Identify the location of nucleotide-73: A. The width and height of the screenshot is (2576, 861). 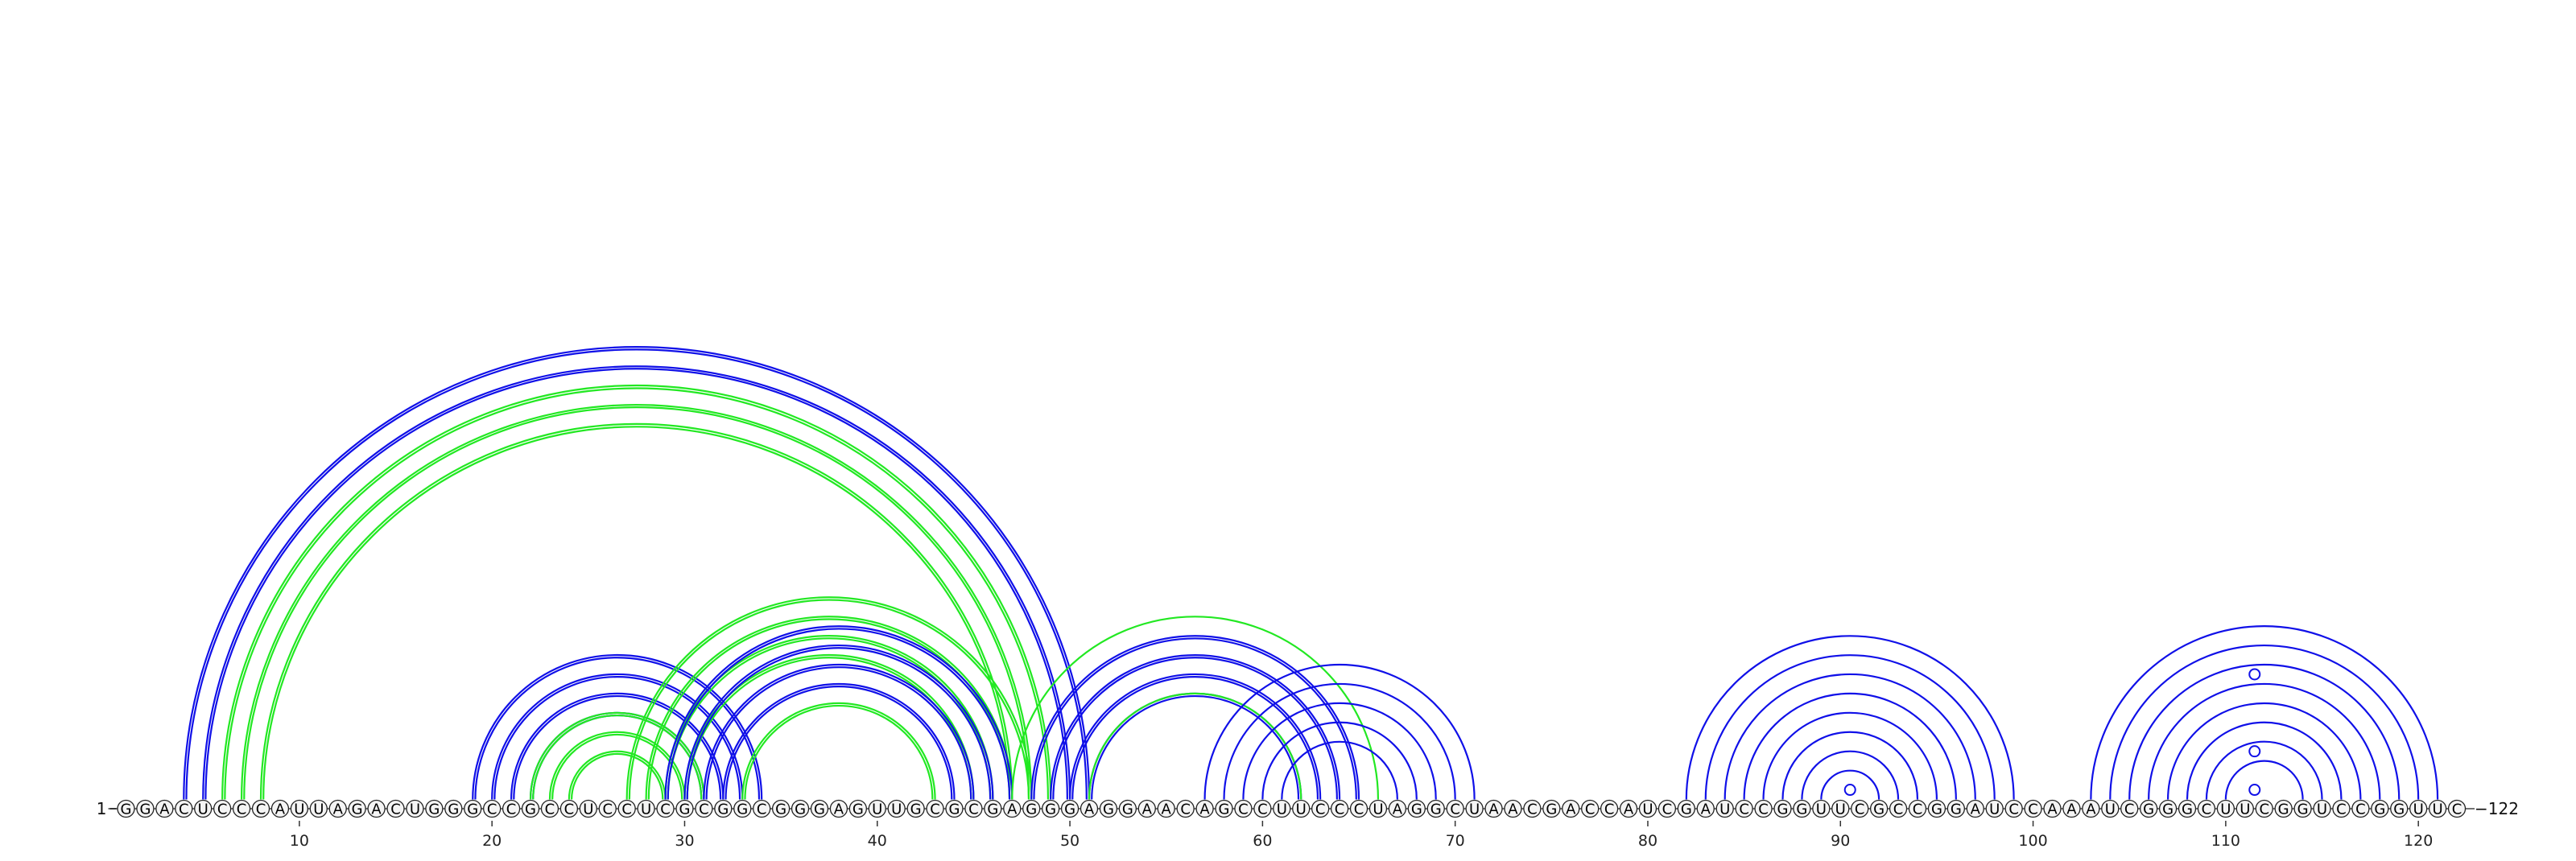
(1513, 808).